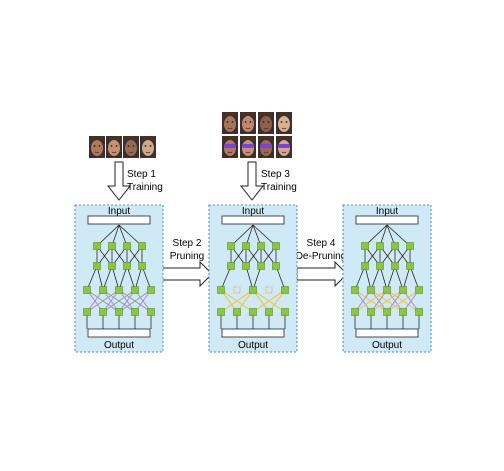 The height and width of the screenshot is (471, 504). I want to click on step3-down-arrow-icon, so click(252, 181).